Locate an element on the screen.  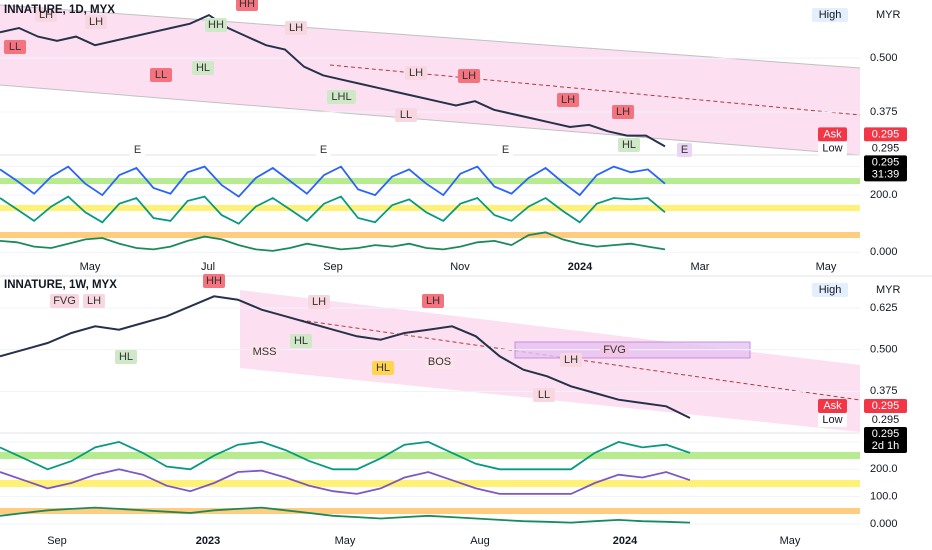
ask-label: Ask is located at coordinates (832, 134).